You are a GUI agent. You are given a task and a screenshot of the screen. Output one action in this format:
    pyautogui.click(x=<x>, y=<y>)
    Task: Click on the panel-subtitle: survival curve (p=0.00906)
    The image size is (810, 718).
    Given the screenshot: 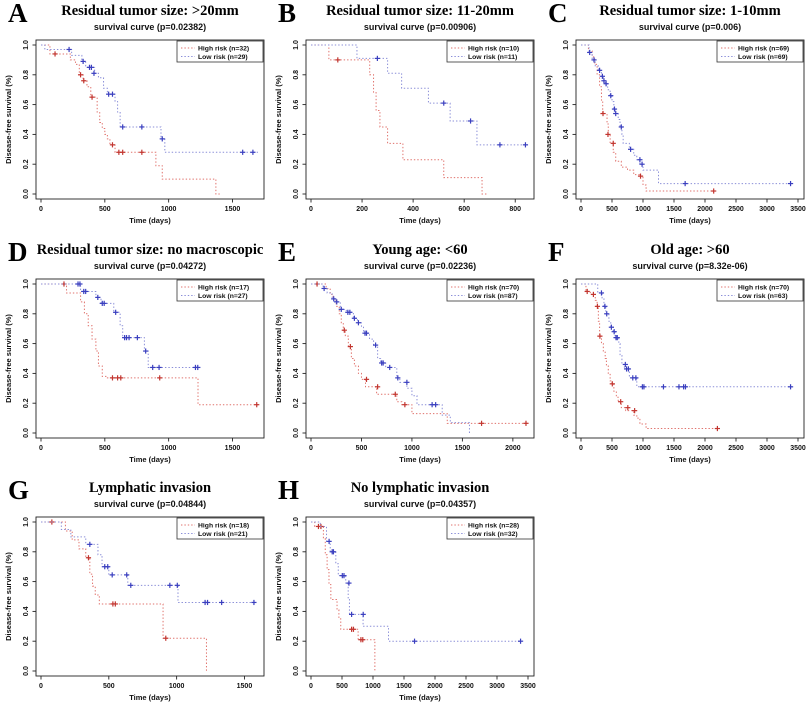 What is the action you would take?
    pyautogui.click(x=420, y=27)
    